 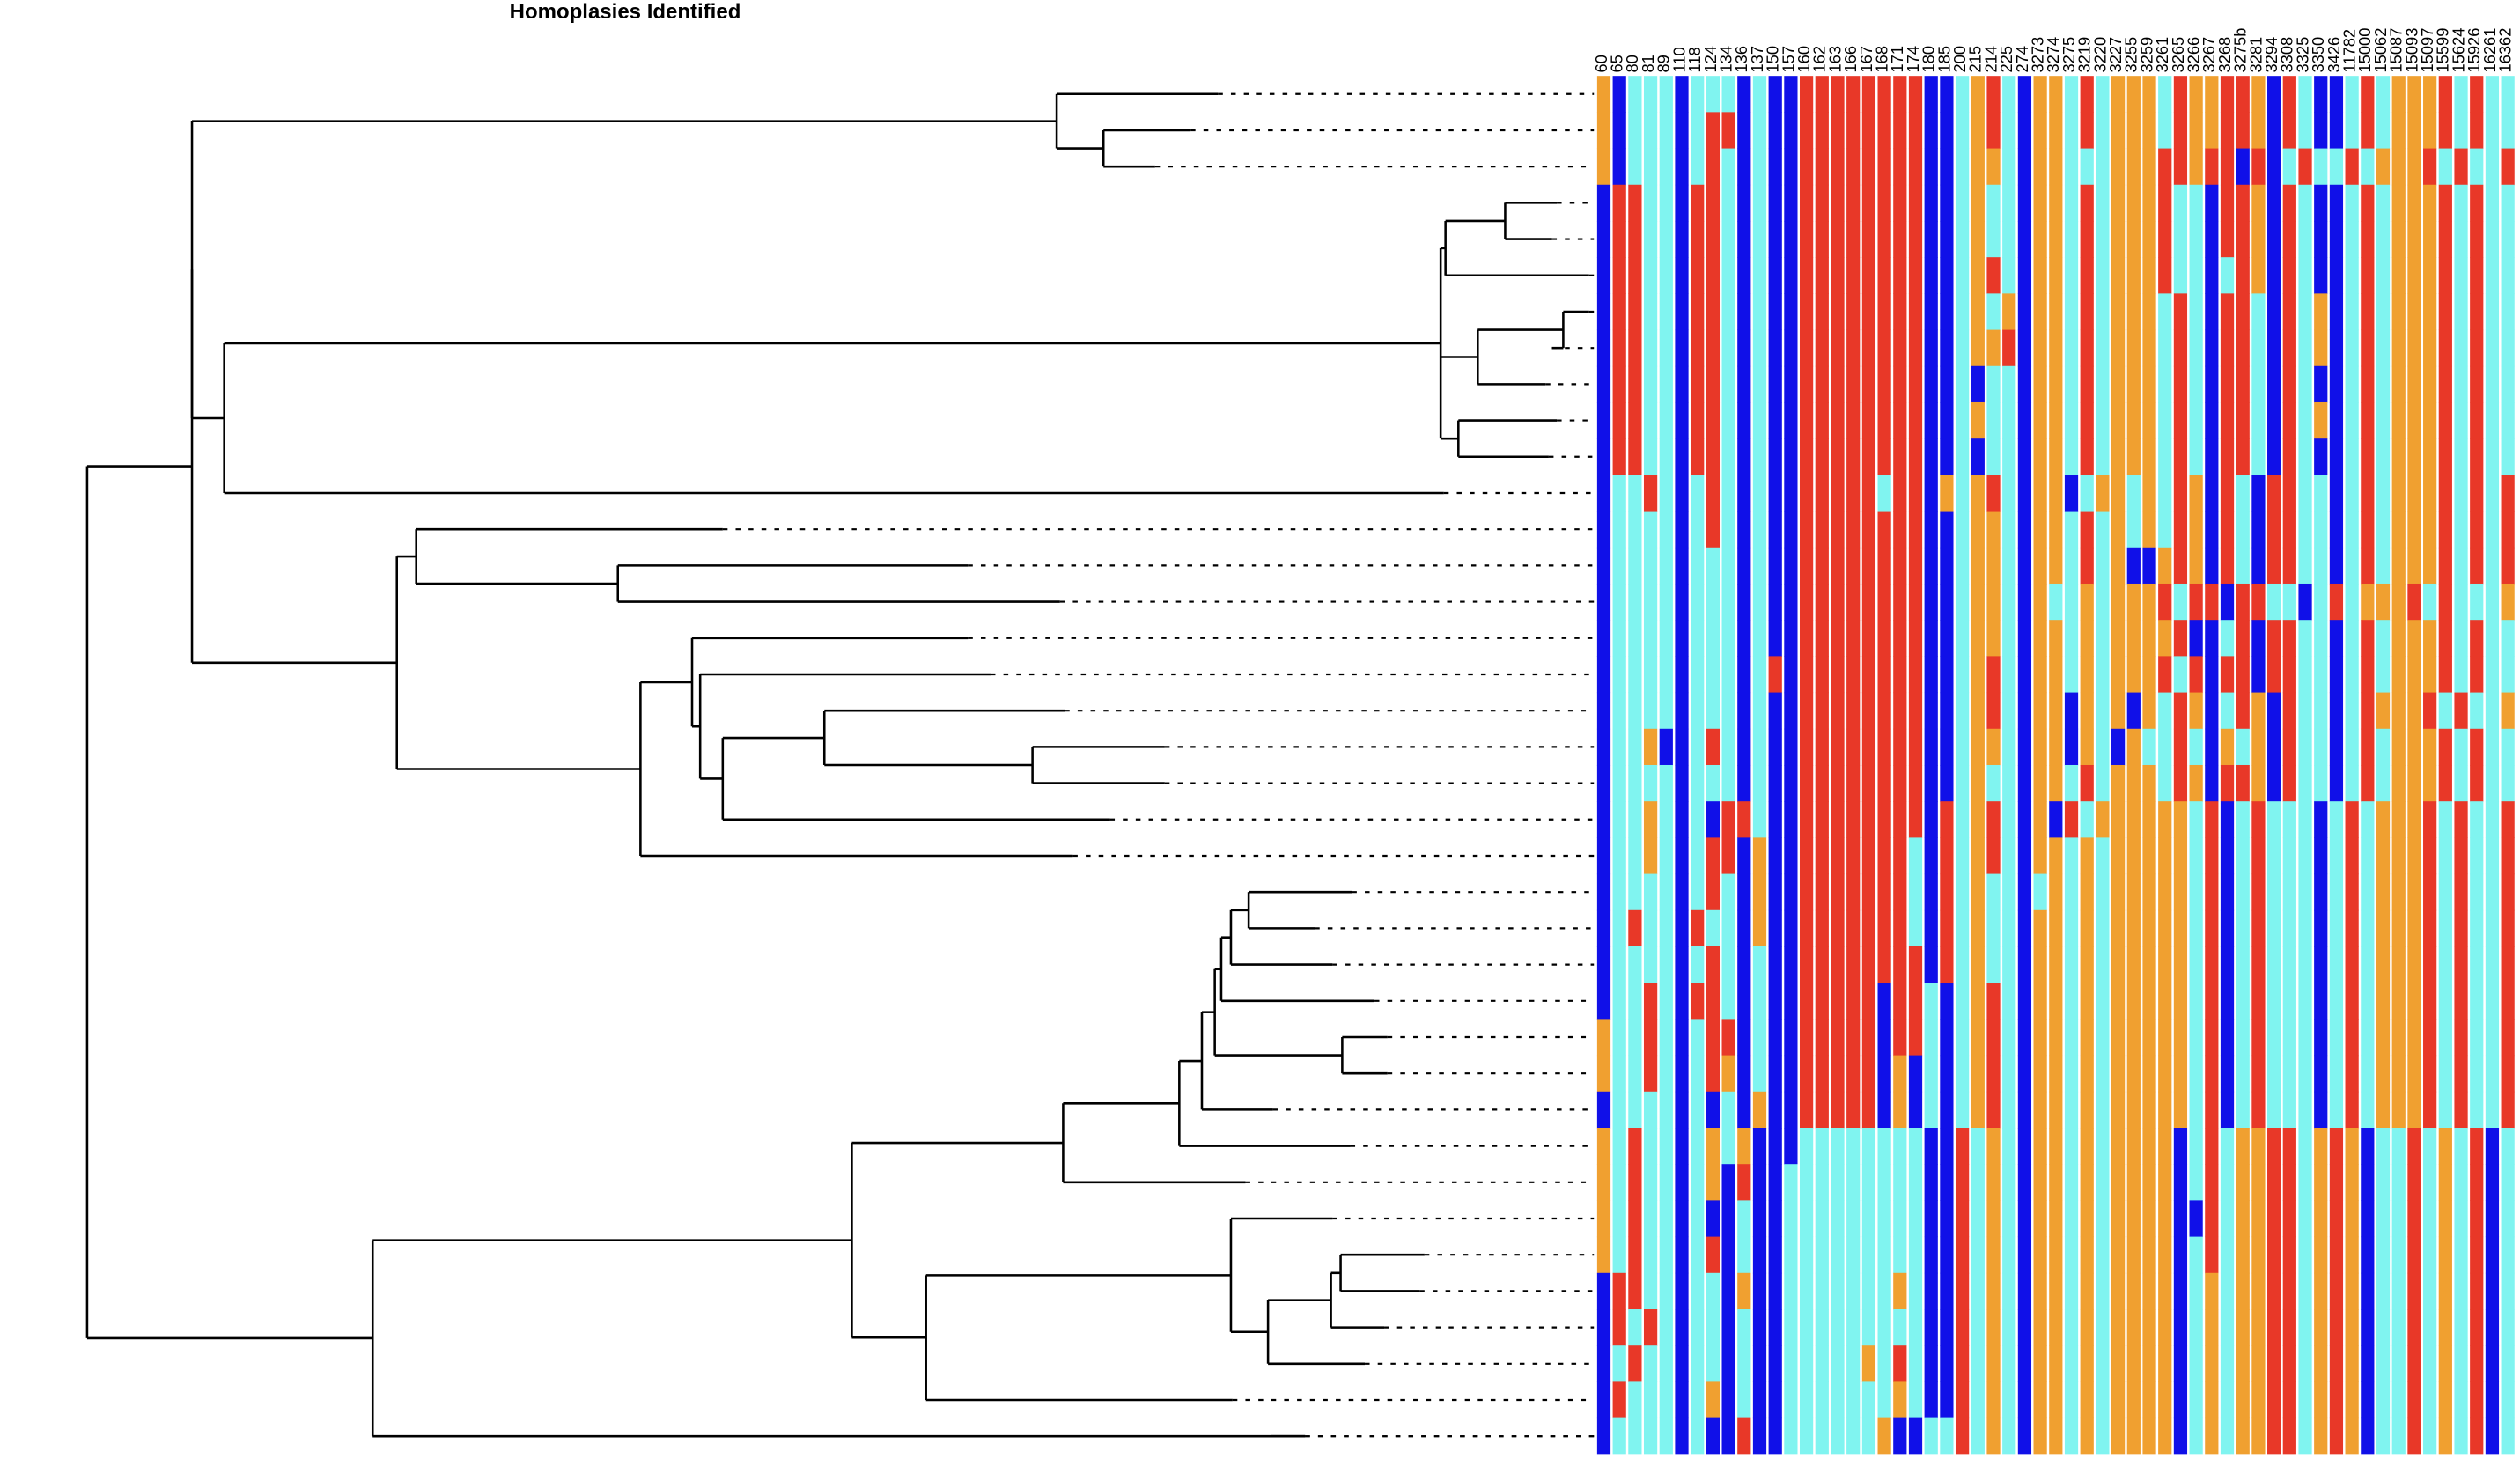 What do you see at coordinates (1757, 59) in the screenshot?
I see `column-label: 137` at bounding box center [1757, 59].